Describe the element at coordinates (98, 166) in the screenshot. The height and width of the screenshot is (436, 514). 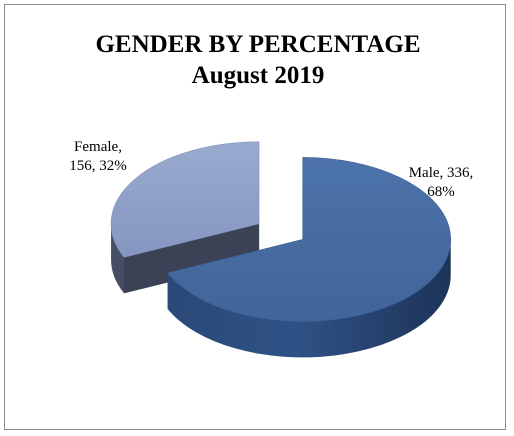
I see `female-label-line2: 156, 32%` at that location.